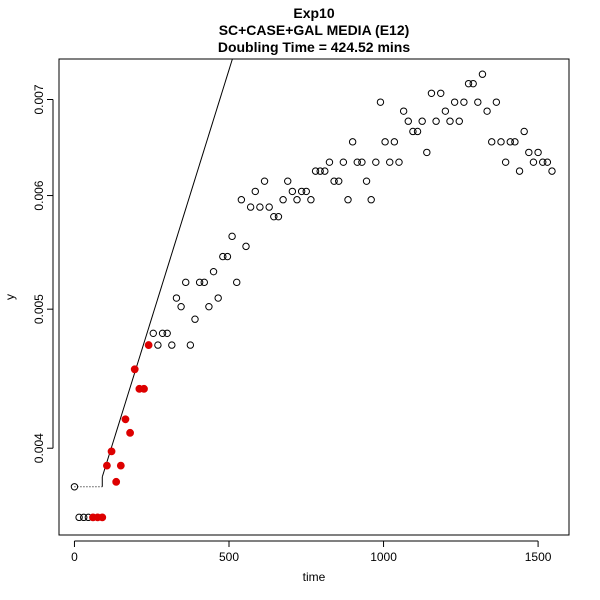  Describe the element at coordinates (39, 448) in the screenshot. I see `y-tick-label: 0.004` at that location.